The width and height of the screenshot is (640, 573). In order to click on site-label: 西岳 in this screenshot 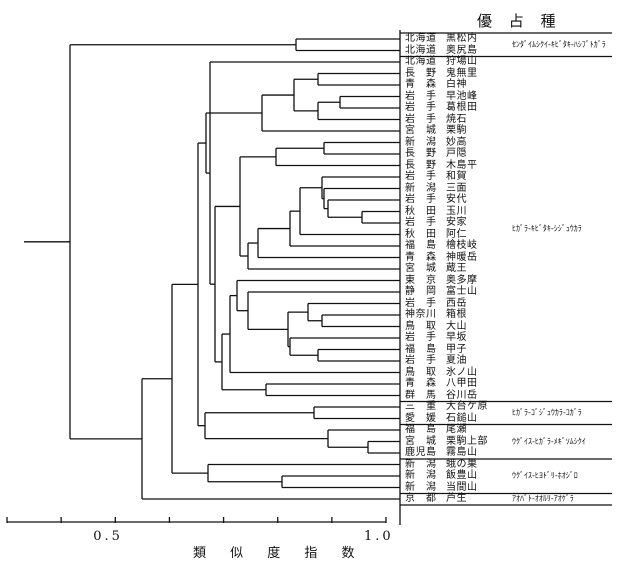, I will do `click(456, 303)`.